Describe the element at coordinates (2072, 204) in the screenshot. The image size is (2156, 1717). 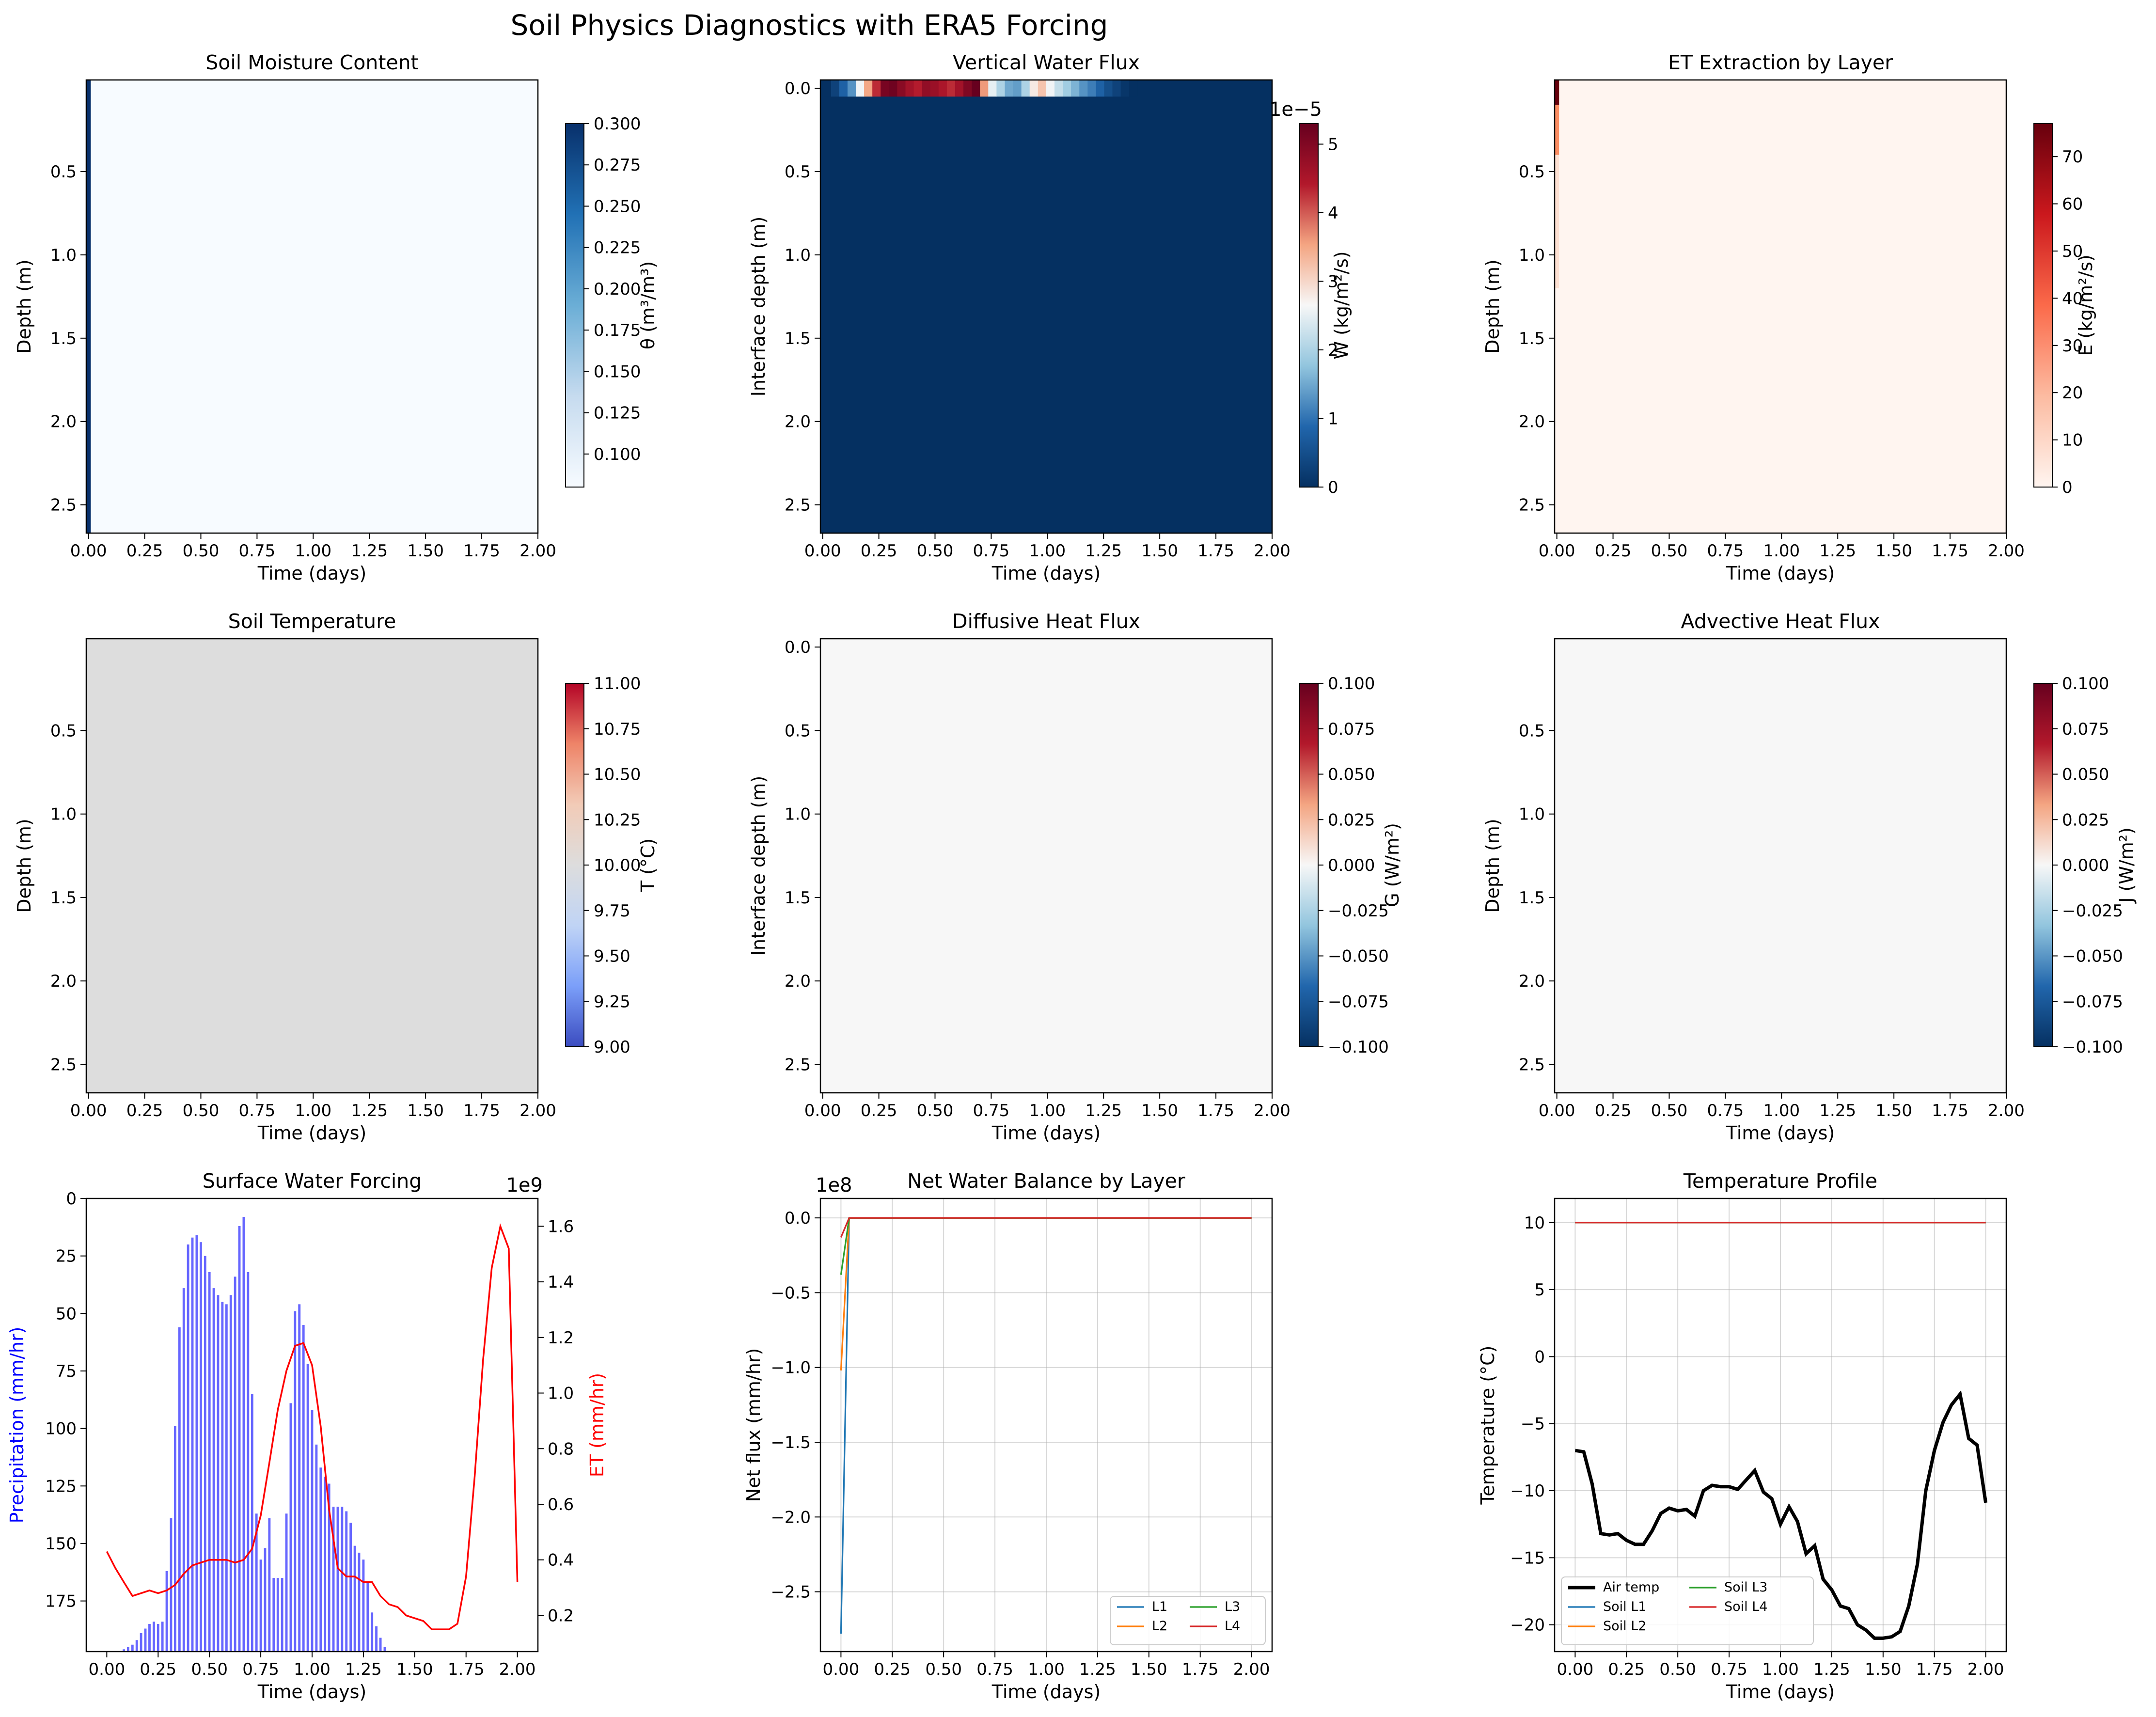
I see `colorbar-tick-label: 60` at that location.